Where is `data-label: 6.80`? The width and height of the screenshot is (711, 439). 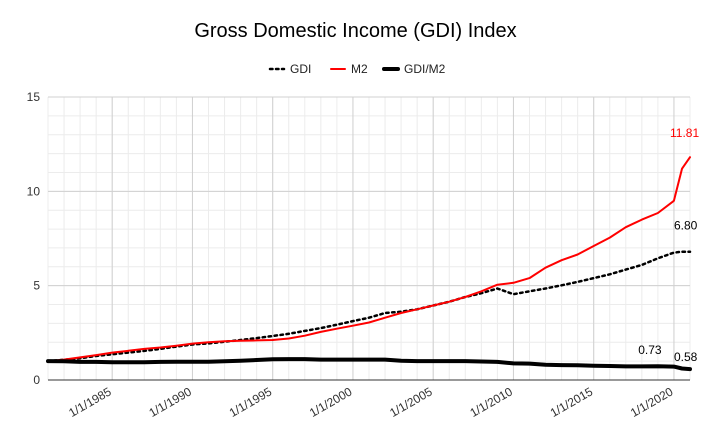
data-label: 6.80 is located at coordinates (686, 226).